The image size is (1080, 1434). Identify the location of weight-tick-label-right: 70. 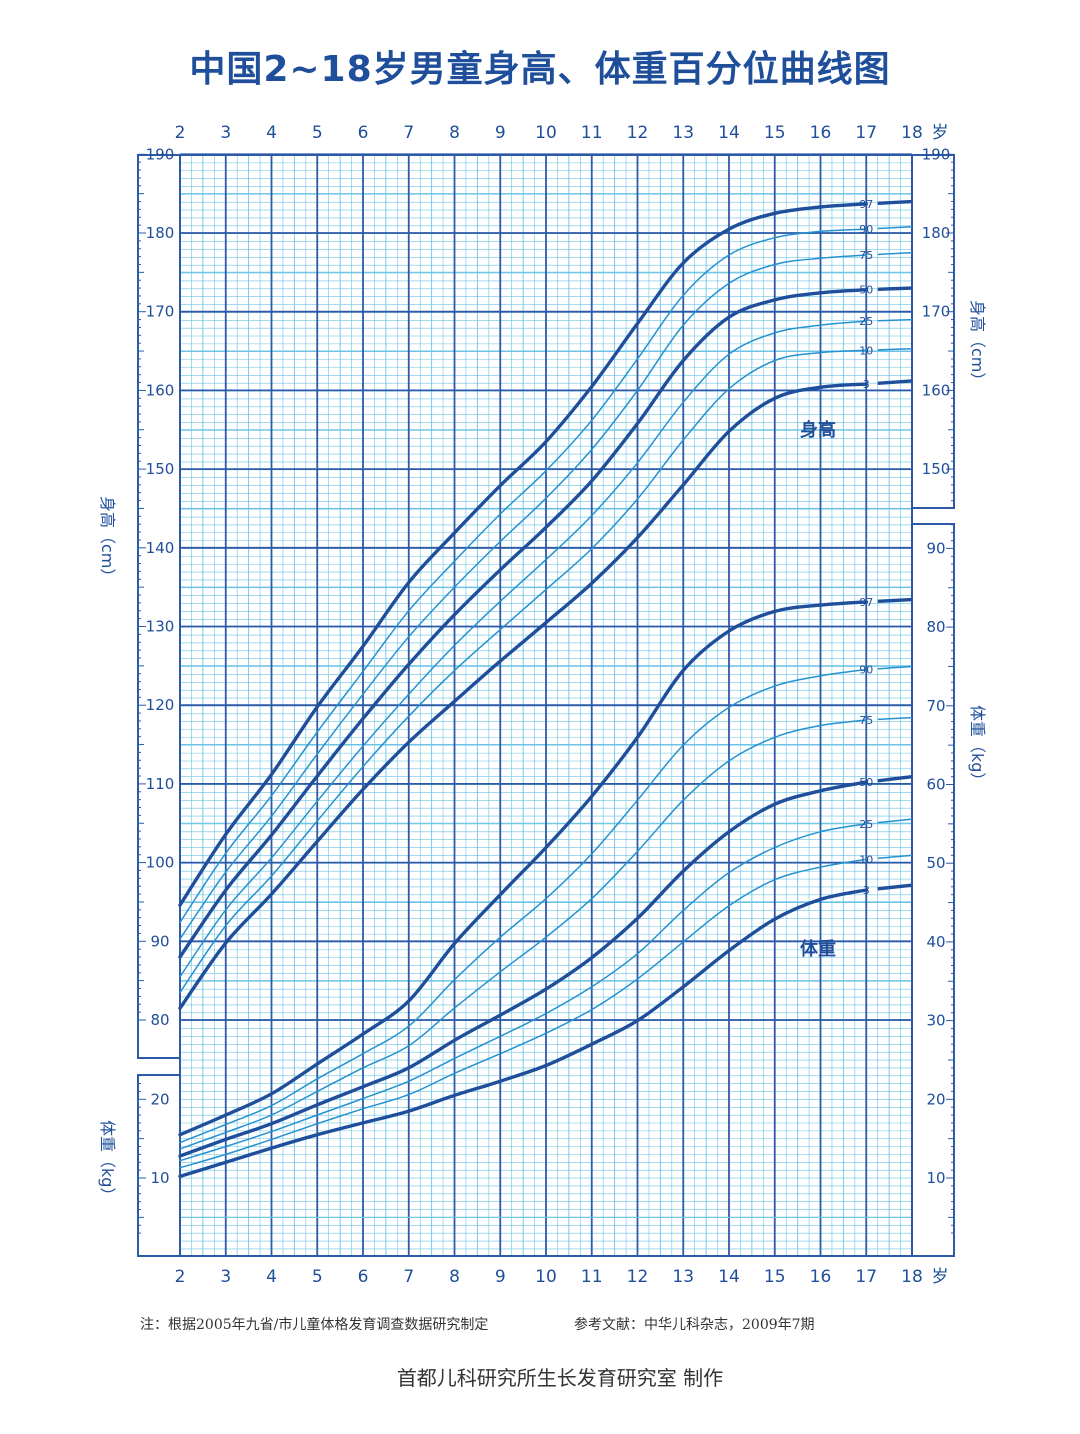
(935, 706).